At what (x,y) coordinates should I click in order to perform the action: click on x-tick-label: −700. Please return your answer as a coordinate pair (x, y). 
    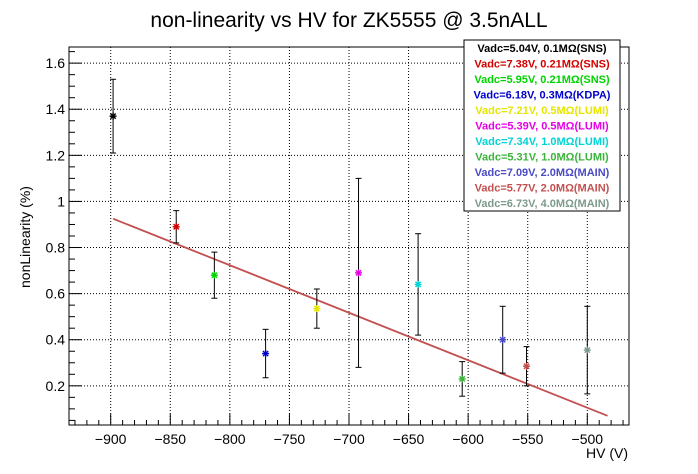
    Looking at the image, I should click on (349, 439).